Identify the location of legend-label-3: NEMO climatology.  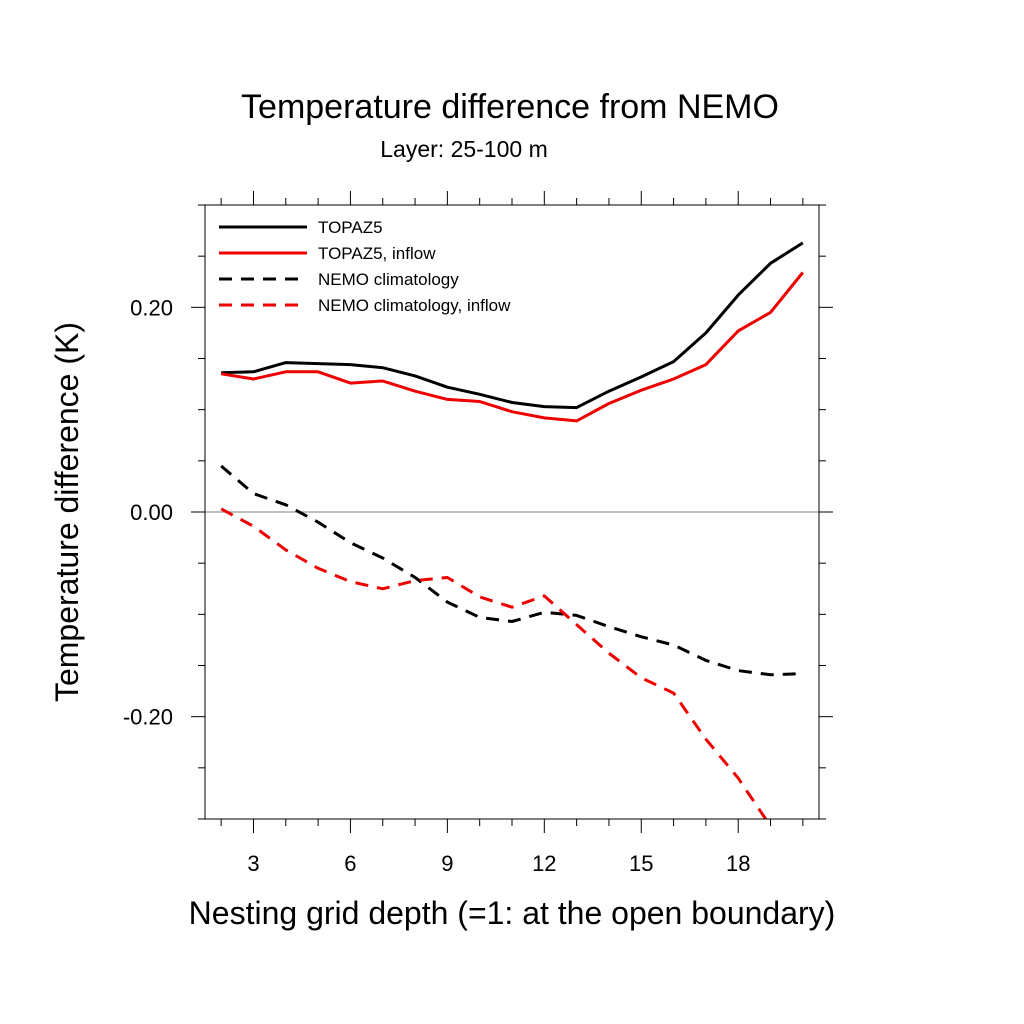
(388, 279).